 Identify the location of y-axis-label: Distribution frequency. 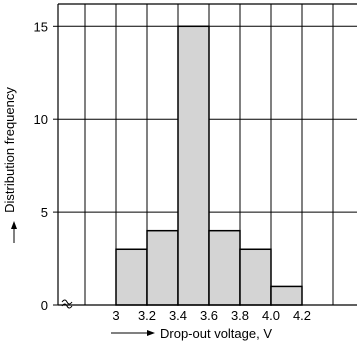
(9, 150).